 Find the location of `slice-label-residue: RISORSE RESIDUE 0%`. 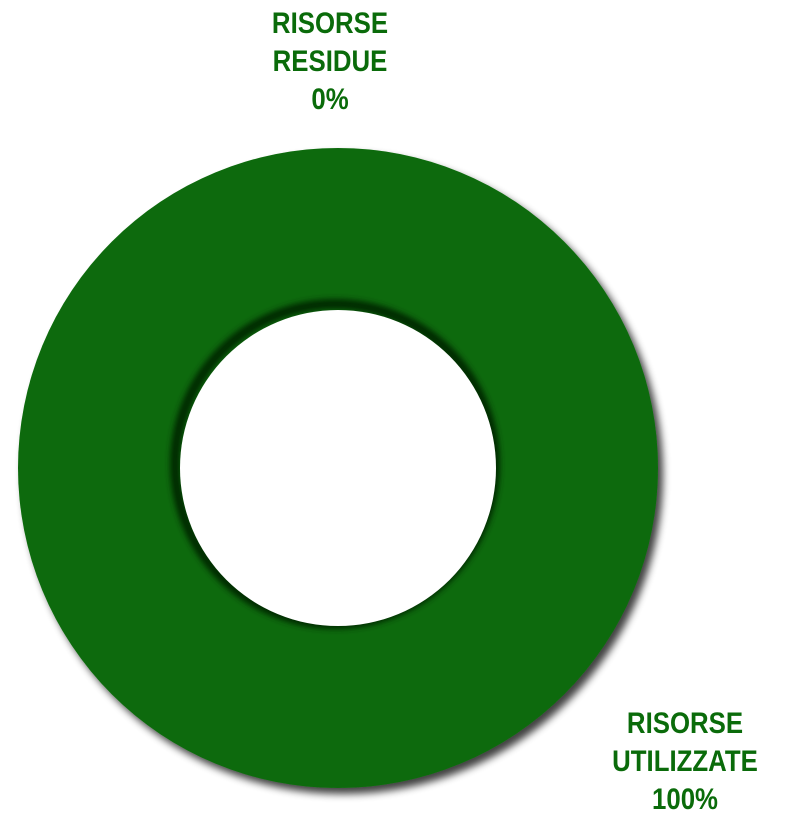

slice-label-residue: RISORSE RESIDUE 0% is located at coordinates (330, 62).